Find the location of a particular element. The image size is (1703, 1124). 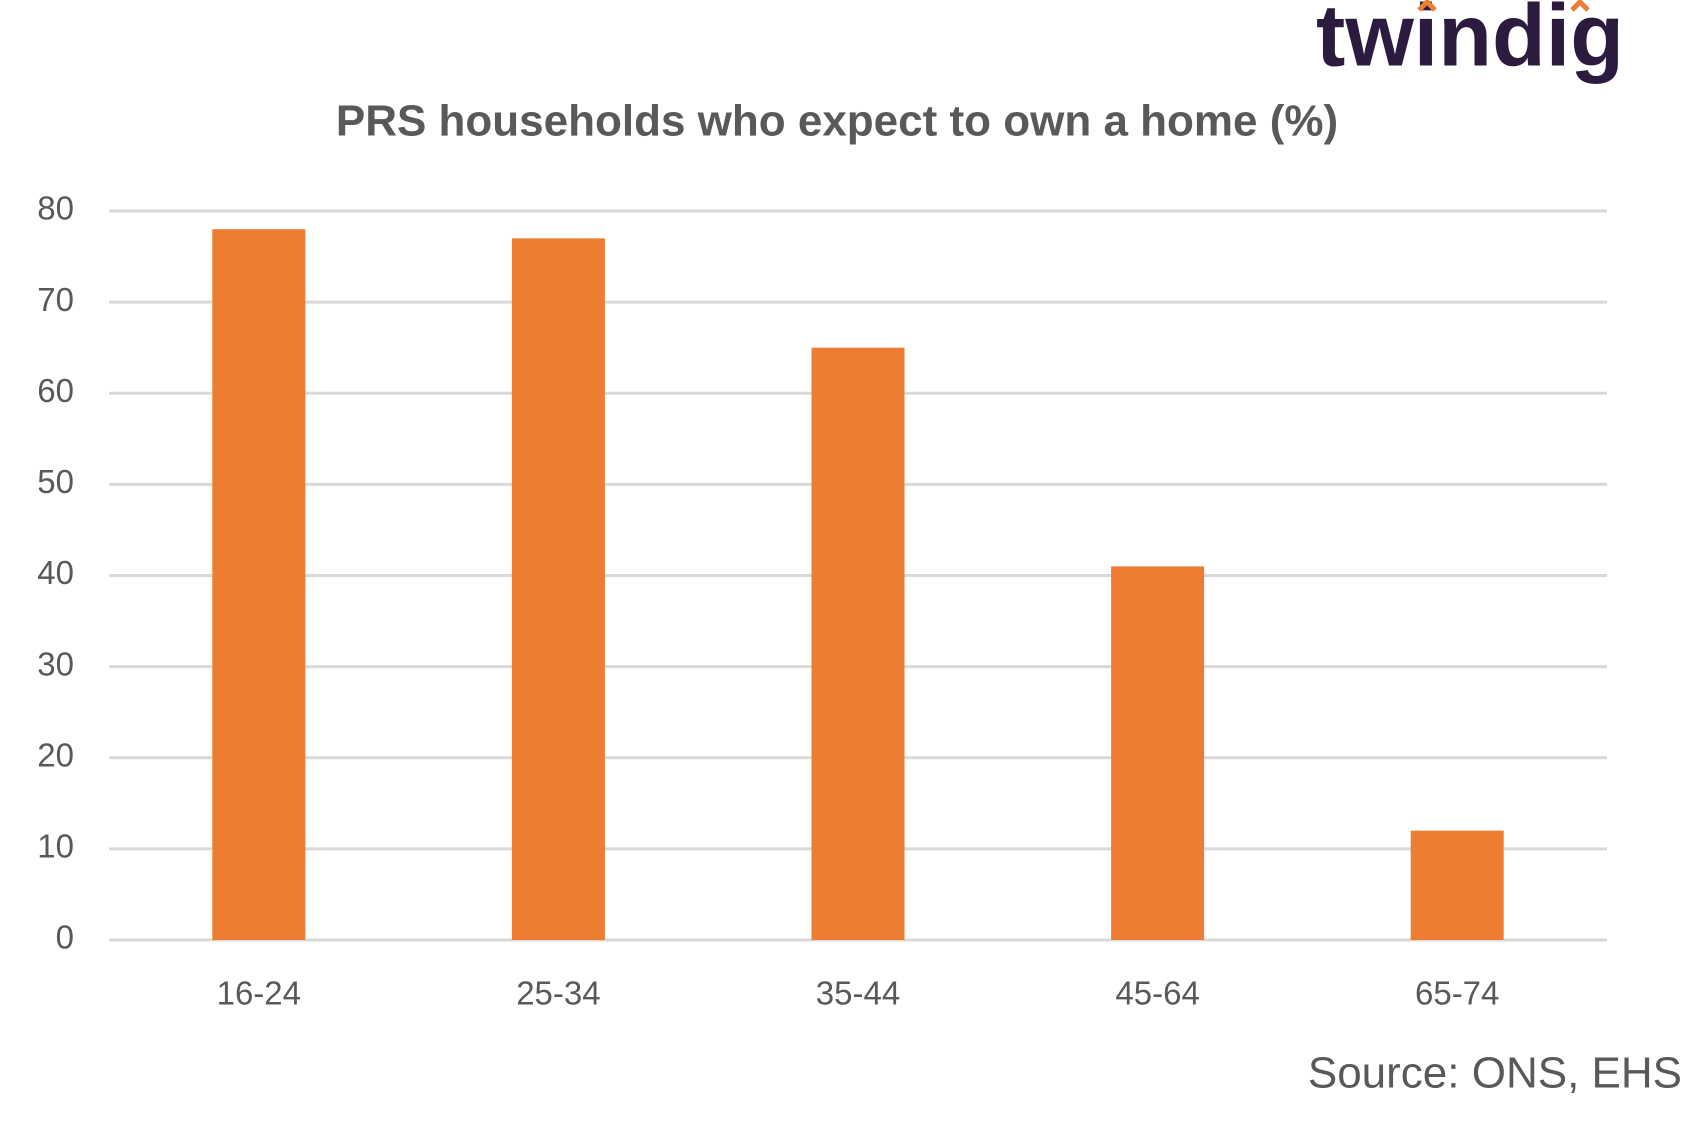

x-tick-label: 16-24 is located at coordinates (259, 993).